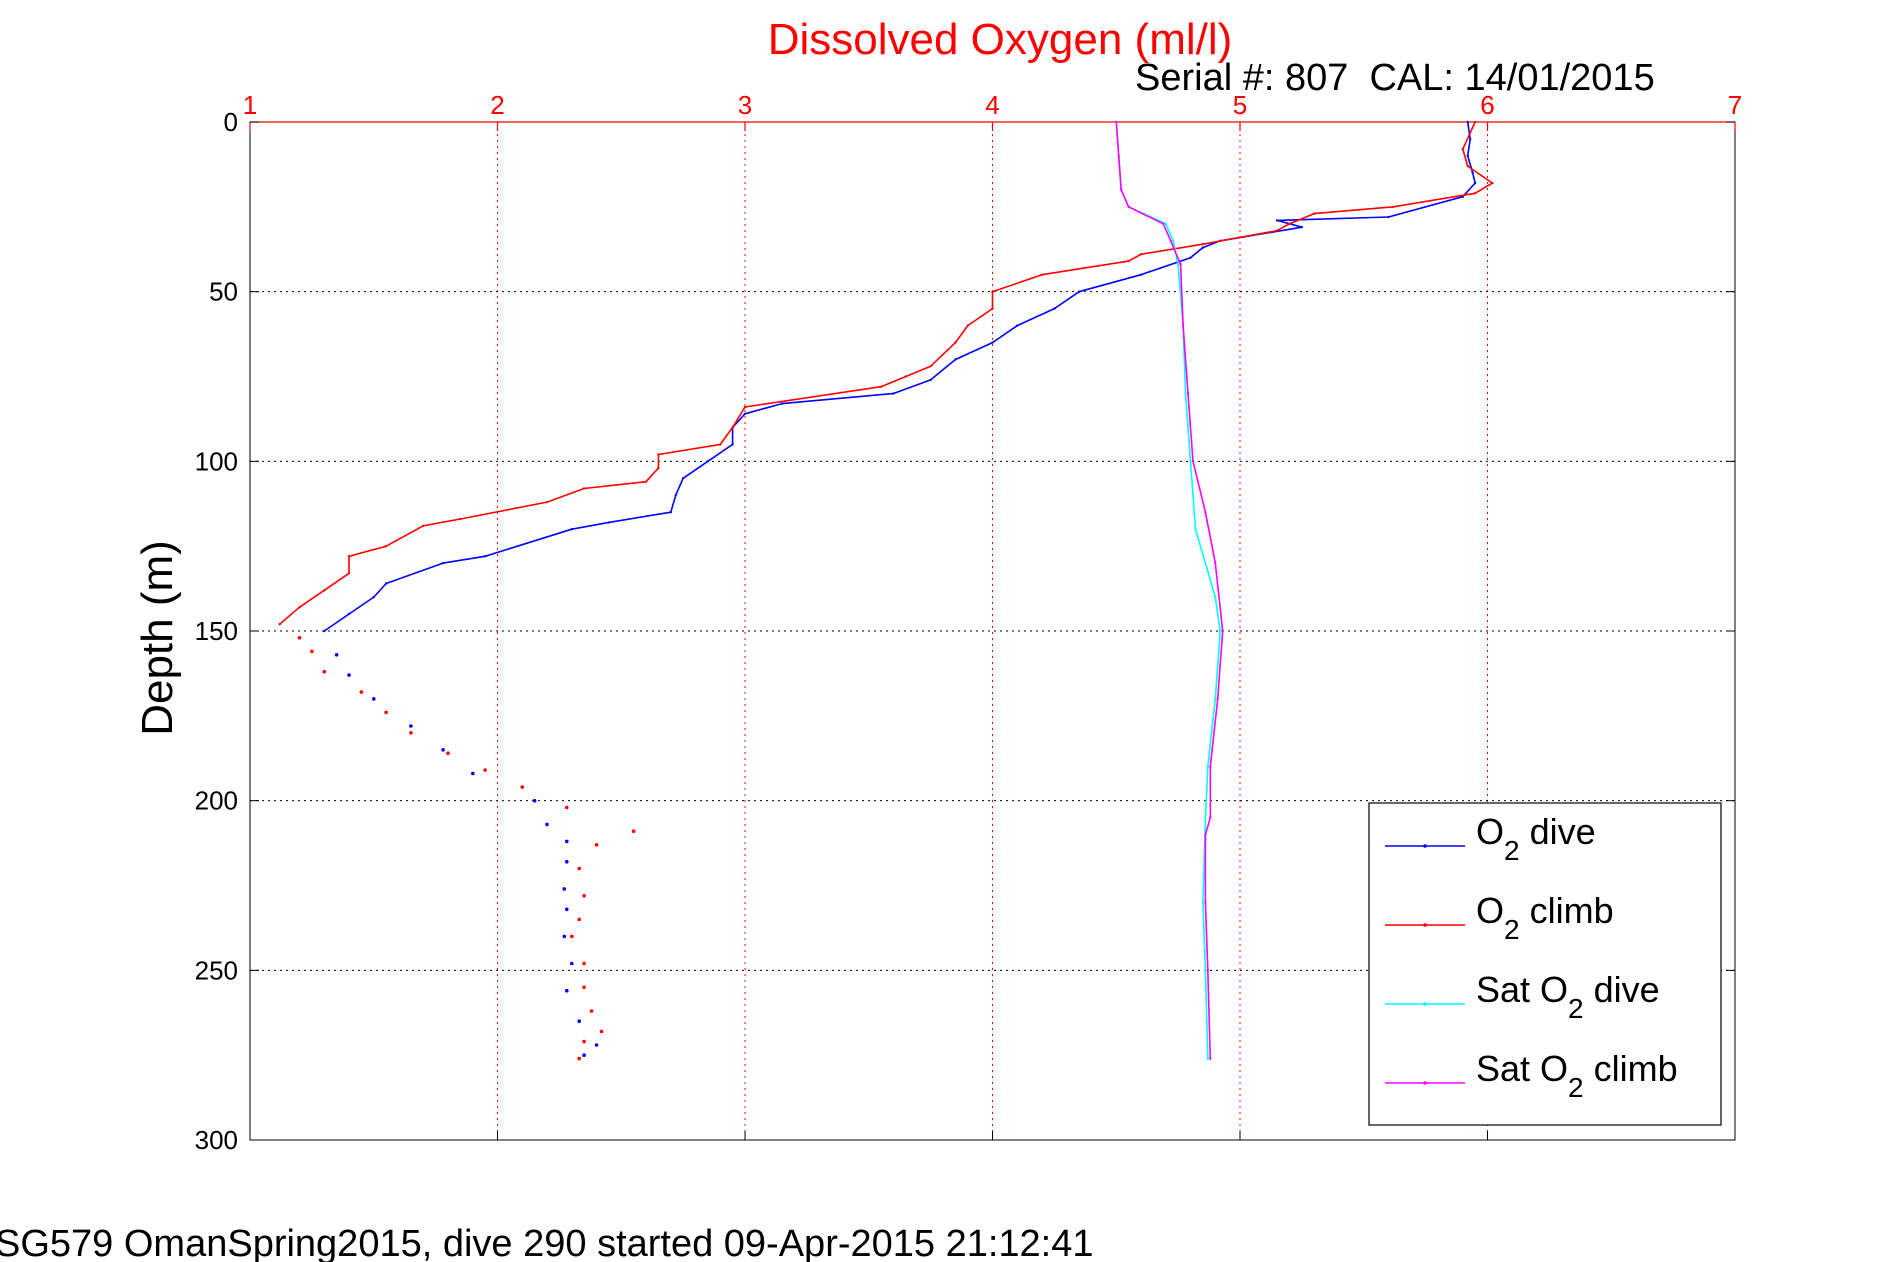 This screenshot has height=1262, width=1891. I want to click on y-axis-label: Depth (m), so click(157, 638).